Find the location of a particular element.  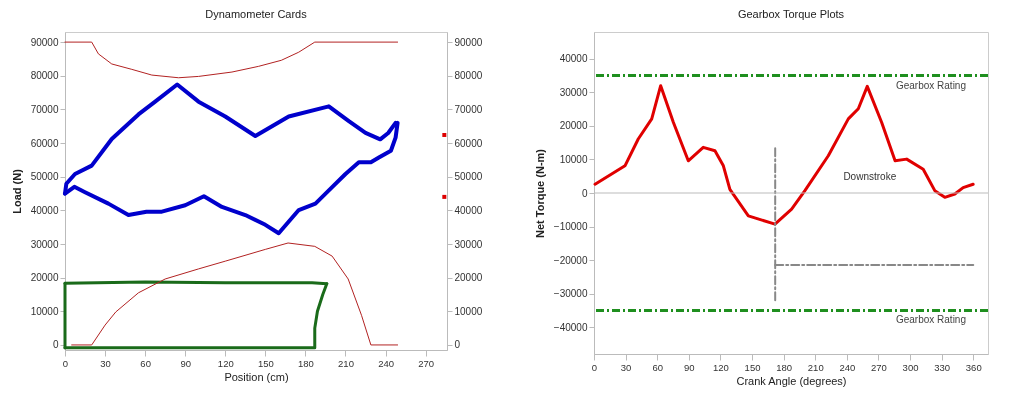

y-tick-label: 60000 is located at coordinates (44, 143).